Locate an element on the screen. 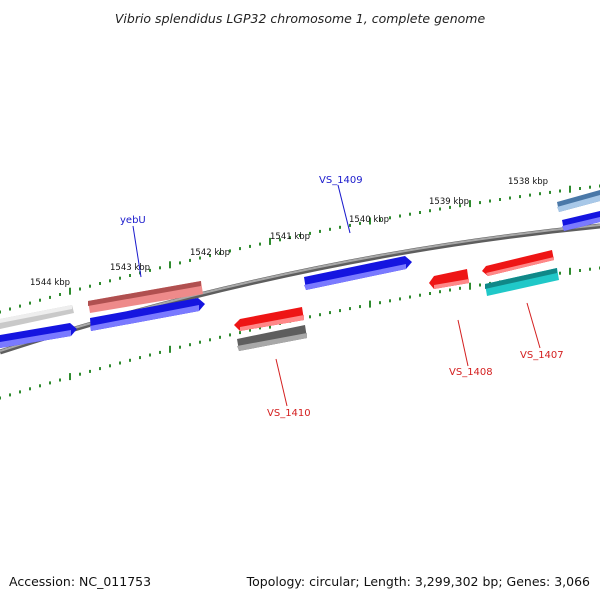  gene-label-VS_1408: VS_1408 is located at coordinates (471, 372).